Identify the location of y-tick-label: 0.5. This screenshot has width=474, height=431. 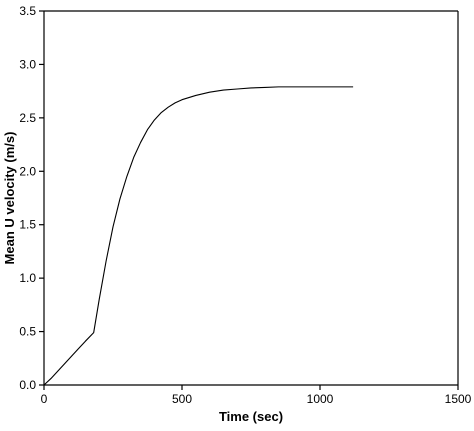
(27, 332).